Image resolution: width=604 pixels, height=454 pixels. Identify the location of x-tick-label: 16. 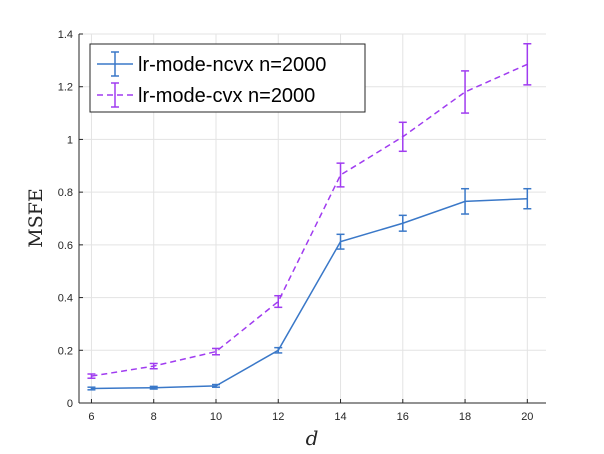
(403, 417).